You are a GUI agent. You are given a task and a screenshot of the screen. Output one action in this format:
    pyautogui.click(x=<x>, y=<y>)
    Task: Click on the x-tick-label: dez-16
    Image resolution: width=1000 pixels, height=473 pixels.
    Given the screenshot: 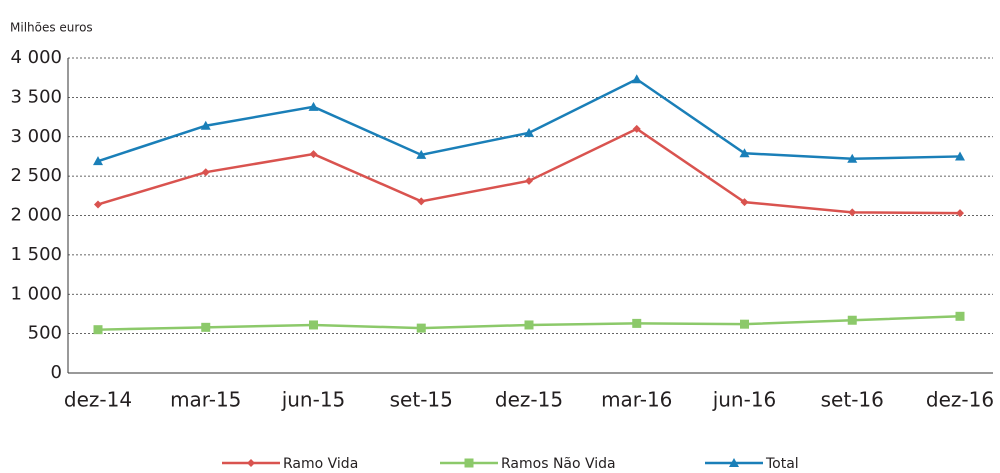 What is the action you would take?
    pyautogui.click(x=960, y=400)
    